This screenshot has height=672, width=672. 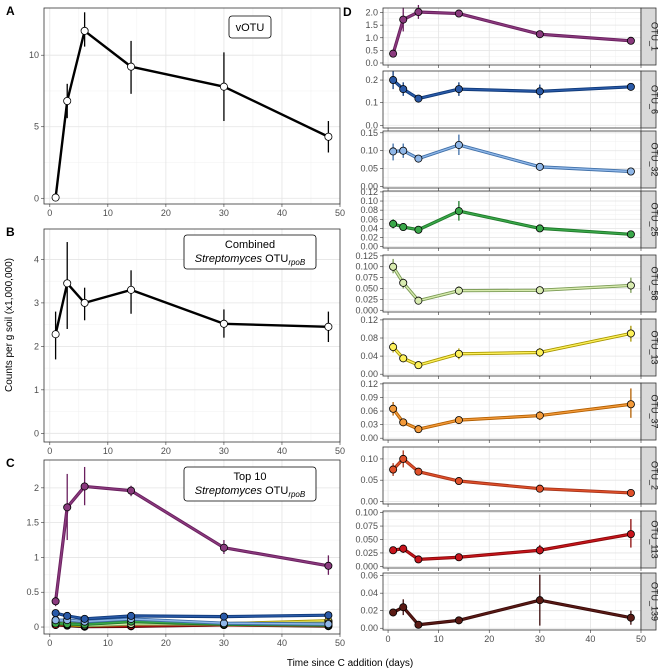 What do you see at coordinates (36, 127) in the screenshot?
I see `y-tick-label: 5` at bounding box center [36, 127].